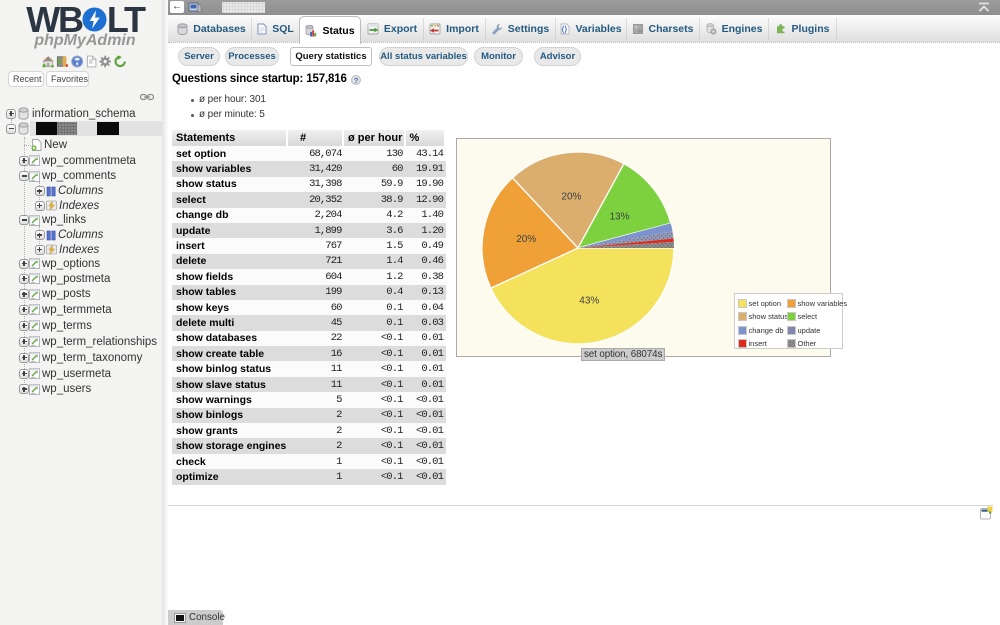 The image size is (1000, 625). What do you see at coordinates (589, 301) in the screenshot?
I see `svg-text: 43%` at bounding box center [589, 301].